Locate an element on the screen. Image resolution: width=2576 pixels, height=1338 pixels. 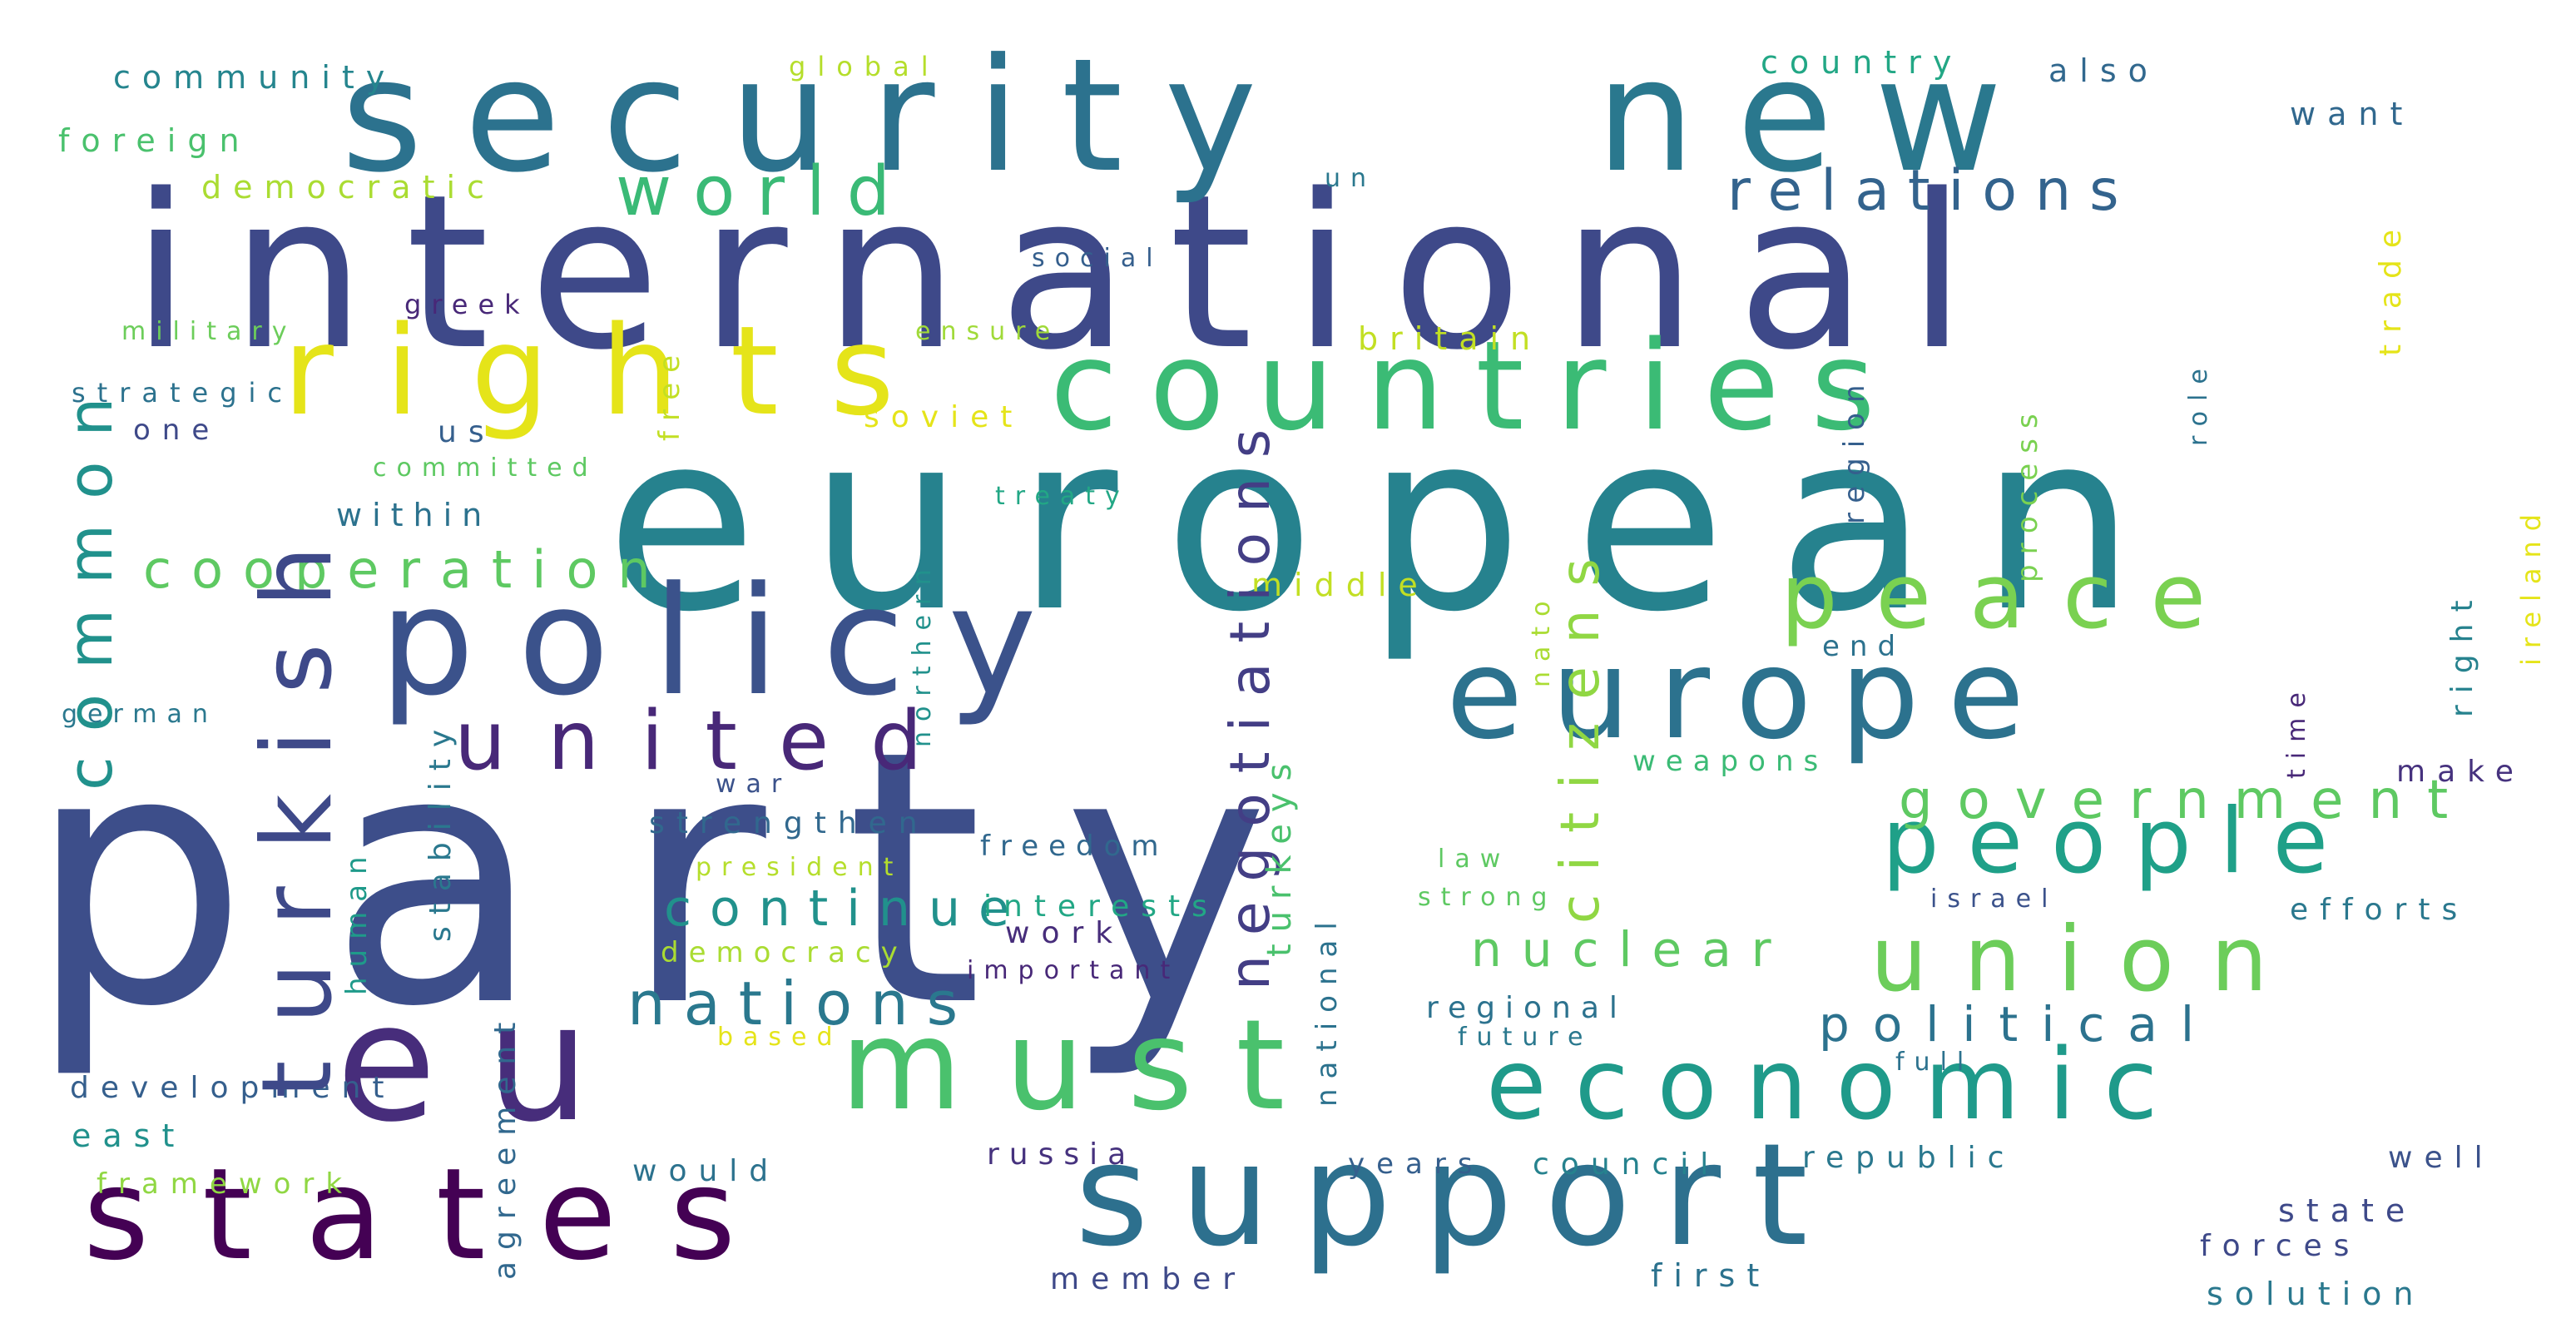
word-middle: one is located at coordinates (177, 430).